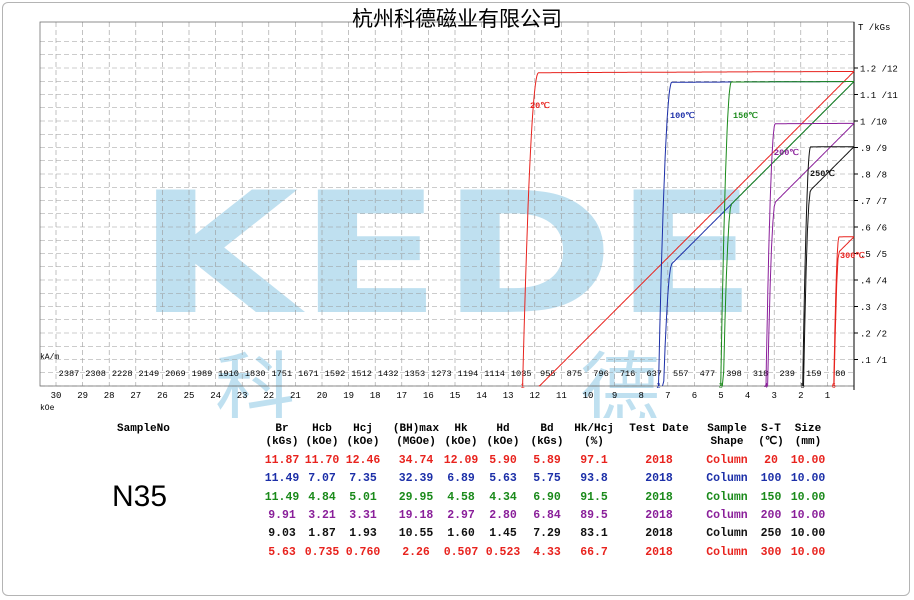 The height and width of the screenshot is (600, 914). Describe the element at coordinates (461, 460) in the screenshot. I see `table-cell: 12.09` at that location.